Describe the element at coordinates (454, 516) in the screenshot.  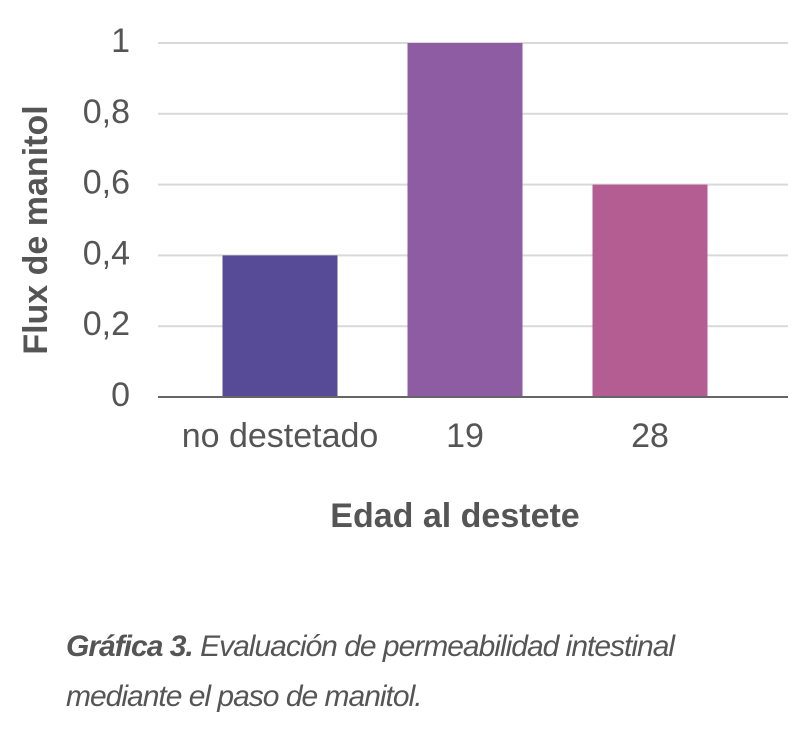
I see `x-axis-title: Edad al destete` at that location.